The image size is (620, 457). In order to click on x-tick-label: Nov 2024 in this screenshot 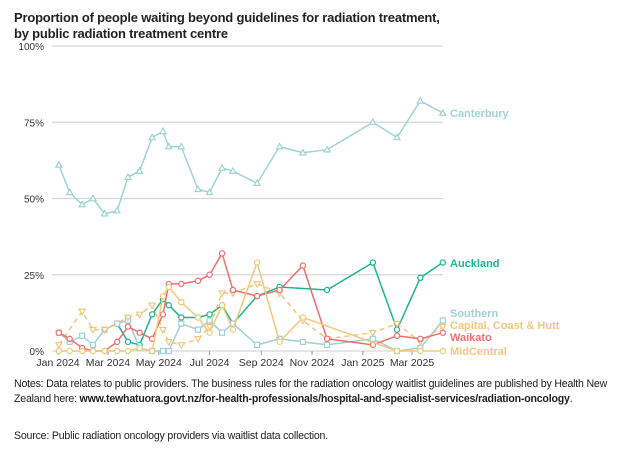, I will do `click(312, 363)`.